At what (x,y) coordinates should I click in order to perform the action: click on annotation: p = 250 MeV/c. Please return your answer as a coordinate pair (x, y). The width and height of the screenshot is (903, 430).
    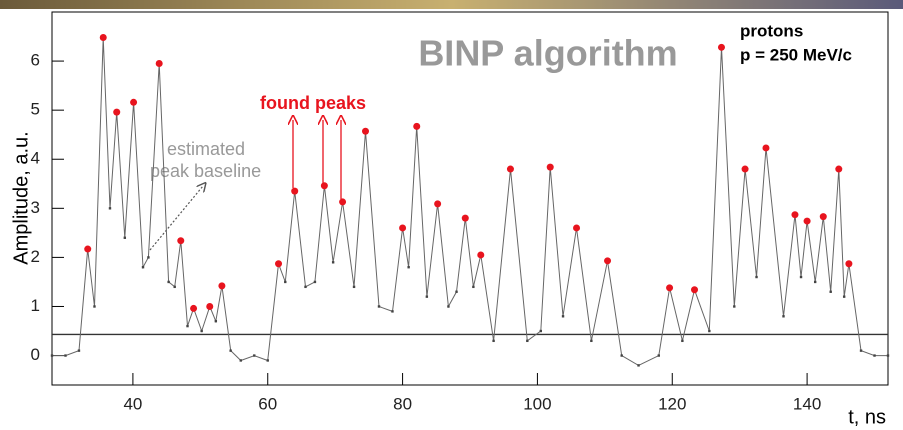
    Looking at the image, I should click on (796, 54).